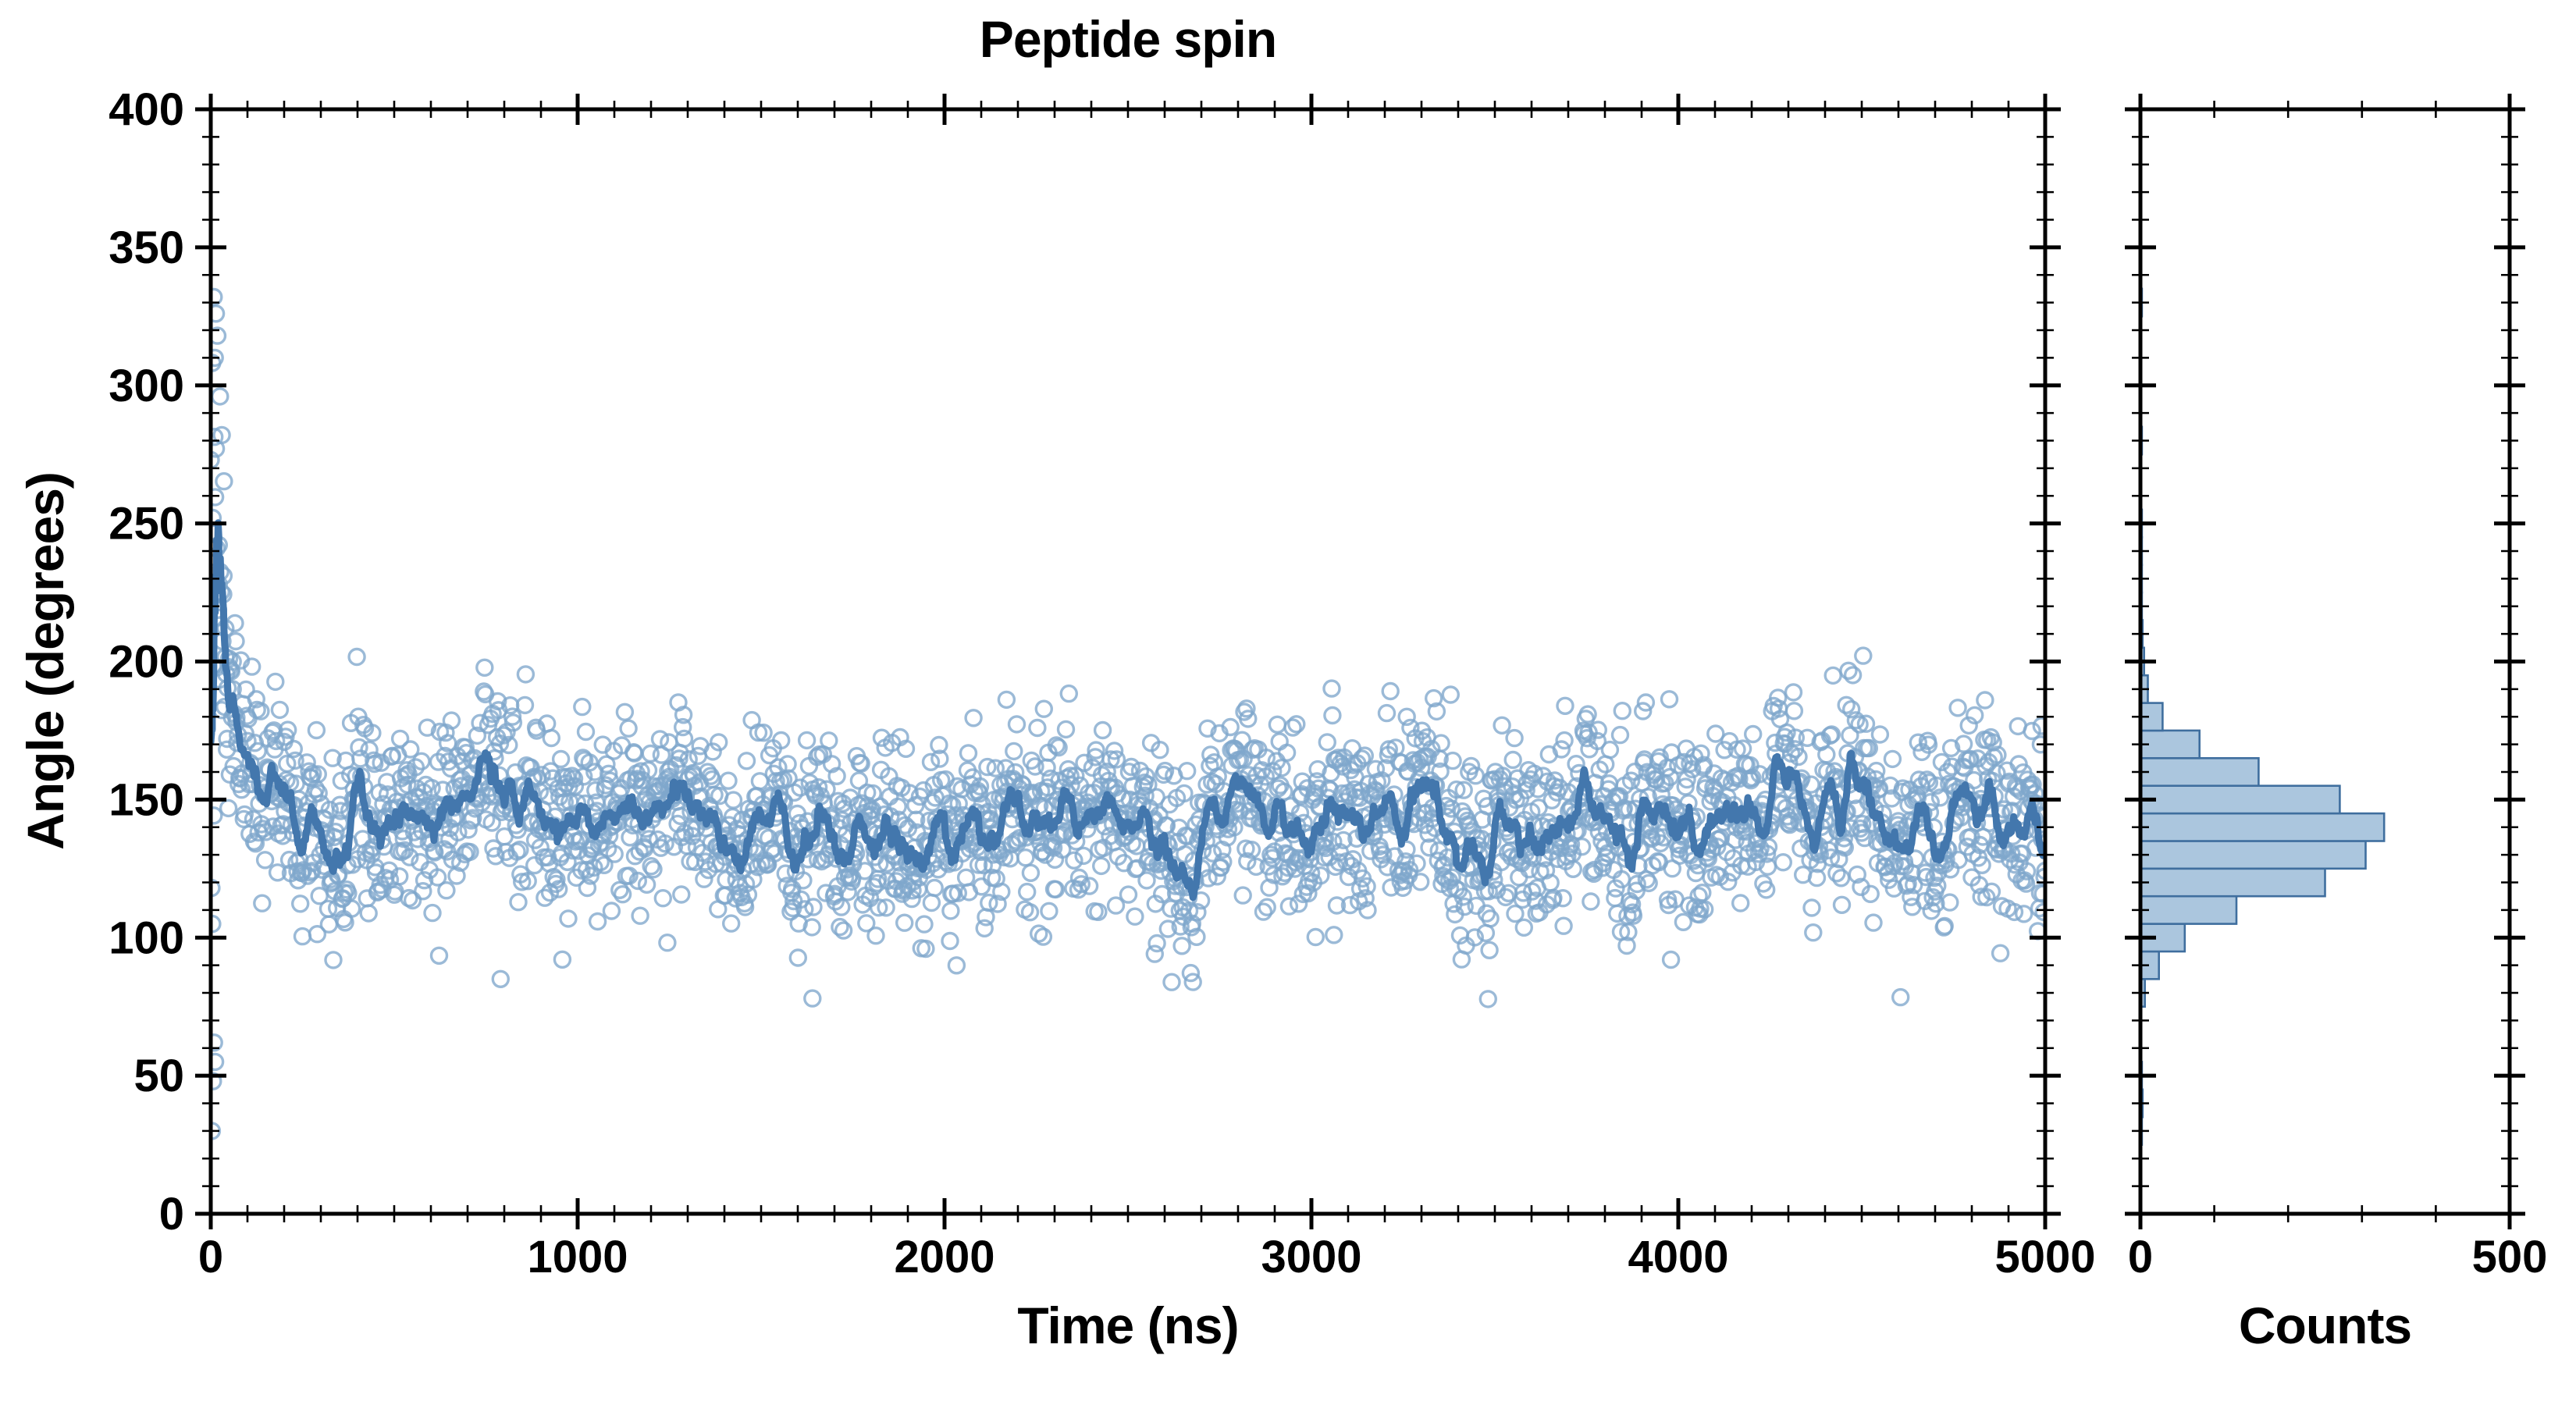 The image size is (2576, 1405). Describe the element at coordinates (1128, 39) in the screenshot. I see `chart-title: Peptide spin` at that location.